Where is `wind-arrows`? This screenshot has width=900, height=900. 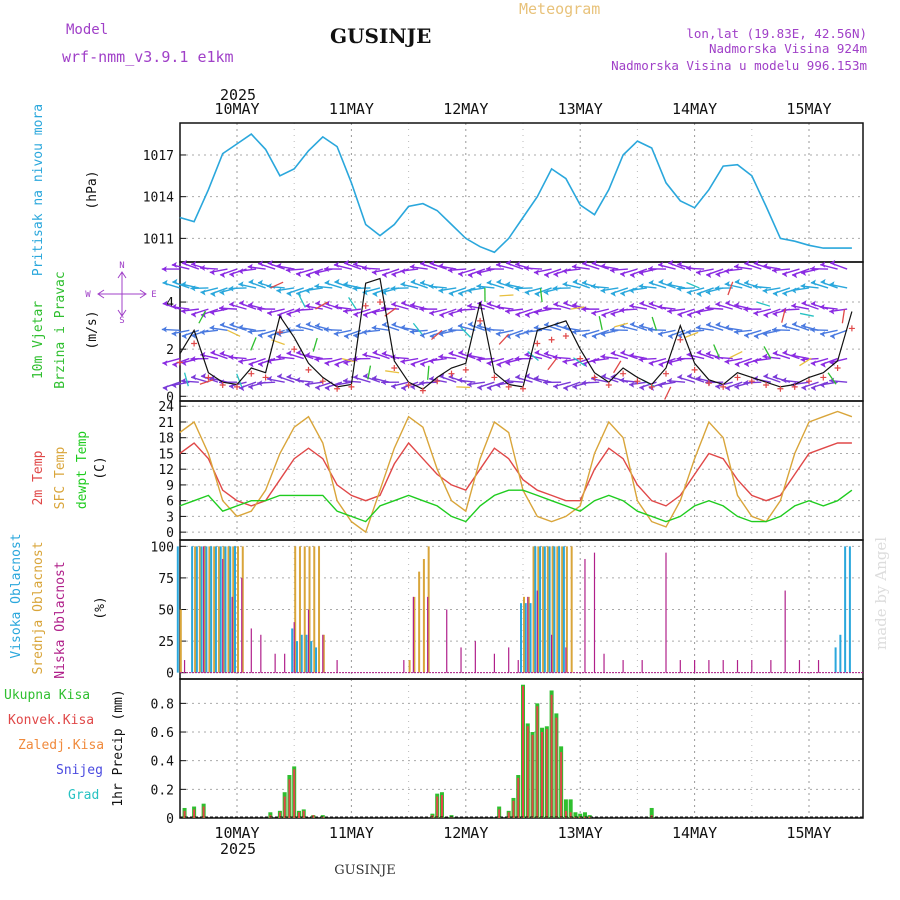
wind-arrows is located at coordinates (504, 329).